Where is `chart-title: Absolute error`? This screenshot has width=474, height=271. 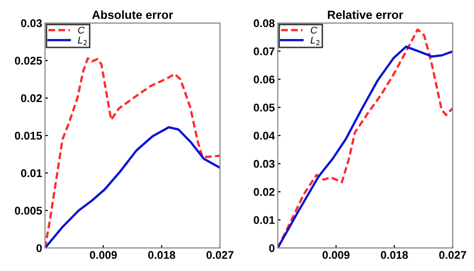 chart-title: Absolute error is located at coordinates (132, 14).